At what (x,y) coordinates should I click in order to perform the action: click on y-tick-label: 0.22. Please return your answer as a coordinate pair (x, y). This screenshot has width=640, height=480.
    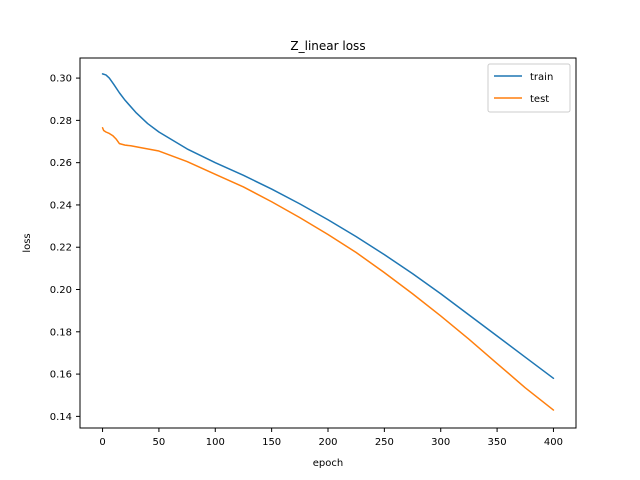
    Looking at the image, I should click on (61, 248).